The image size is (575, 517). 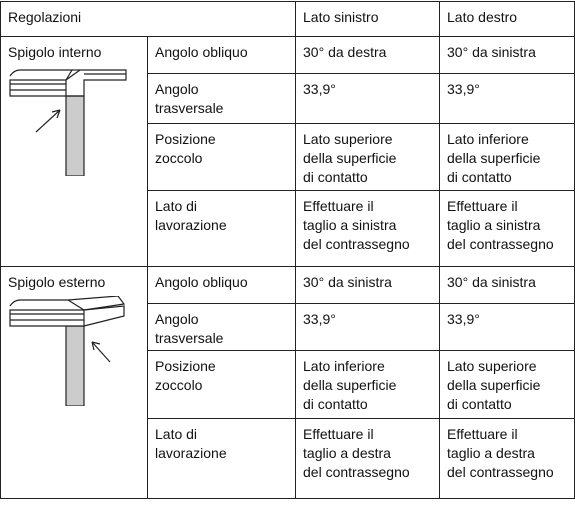 I want to click on section-cell: Spigolo interno, so click(x=74, y=151).